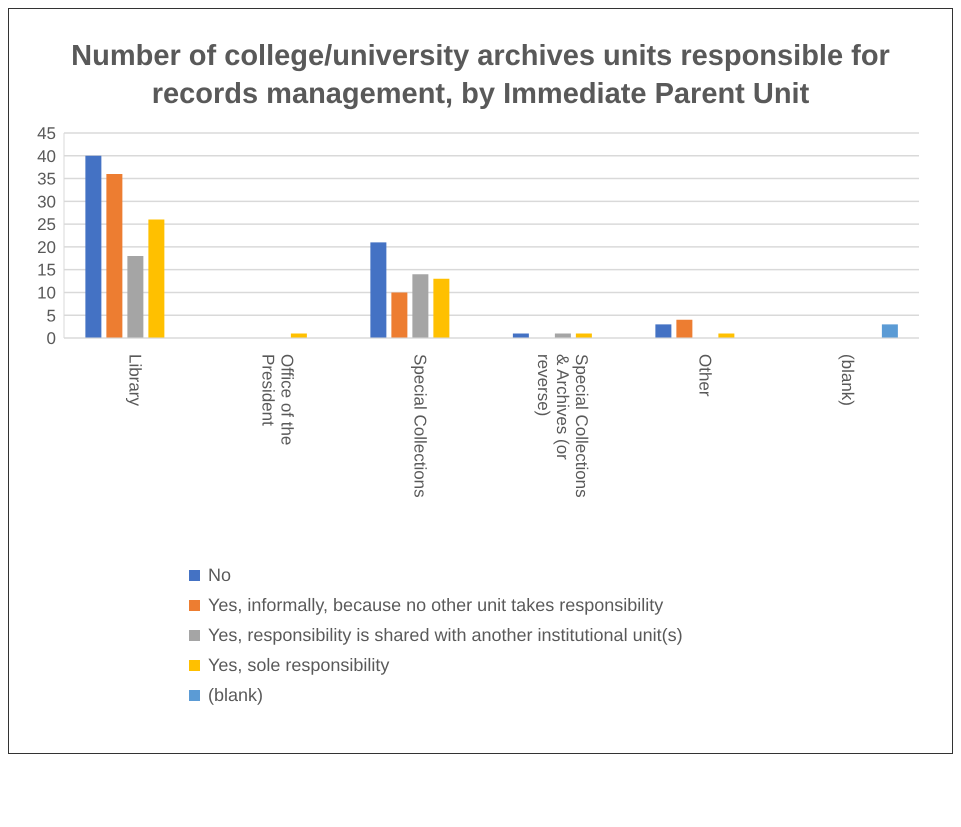  What do you see at coordinates (51, 338) in the screenshot?
I see `y-tick-label: 0` at bounding box center [51, 338].